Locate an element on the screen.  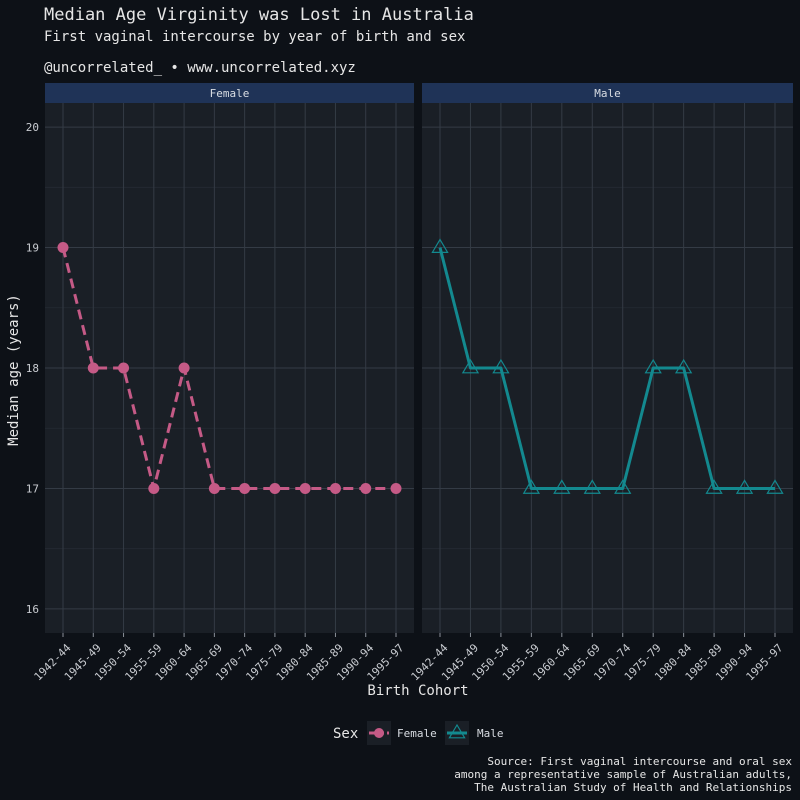
y-tick-label-16: 16 is located at coordinates (32, 609).